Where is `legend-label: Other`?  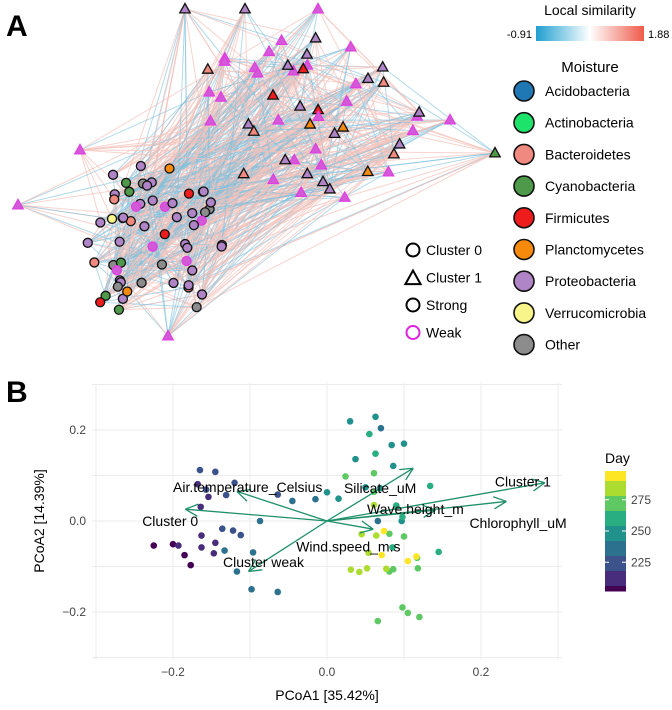 legend-label: Other is located at coordinates (562, 345).